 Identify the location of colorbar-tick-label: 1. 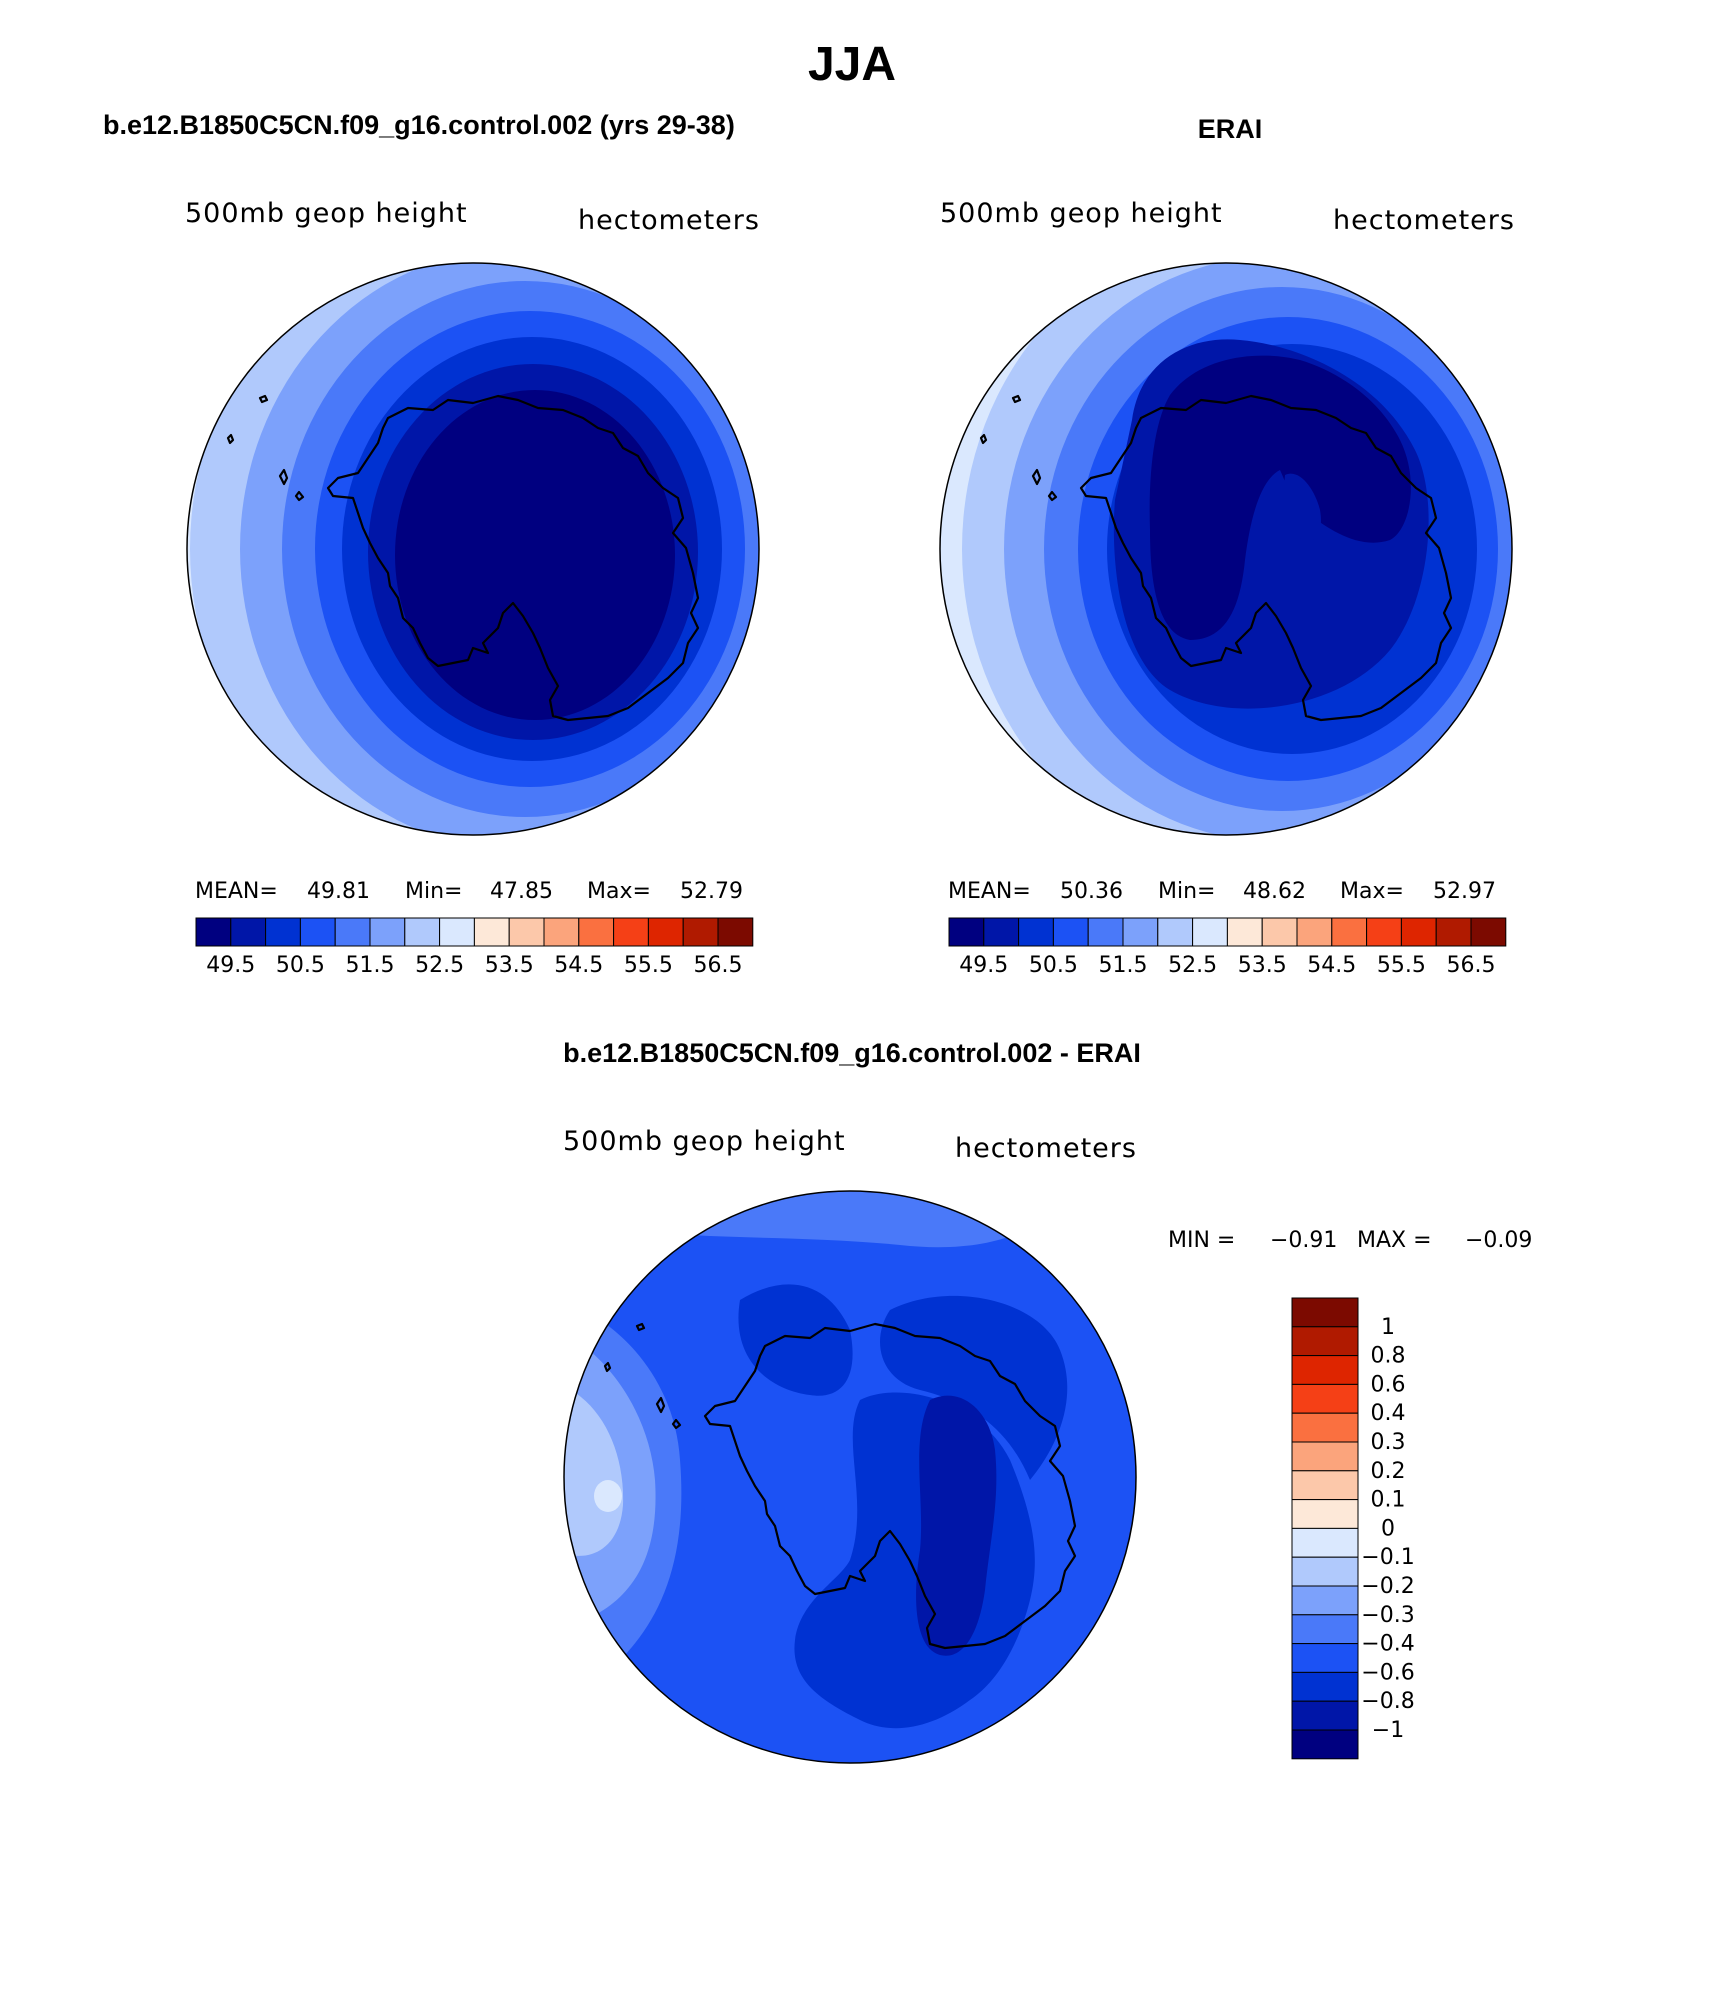
(1388, 1327).